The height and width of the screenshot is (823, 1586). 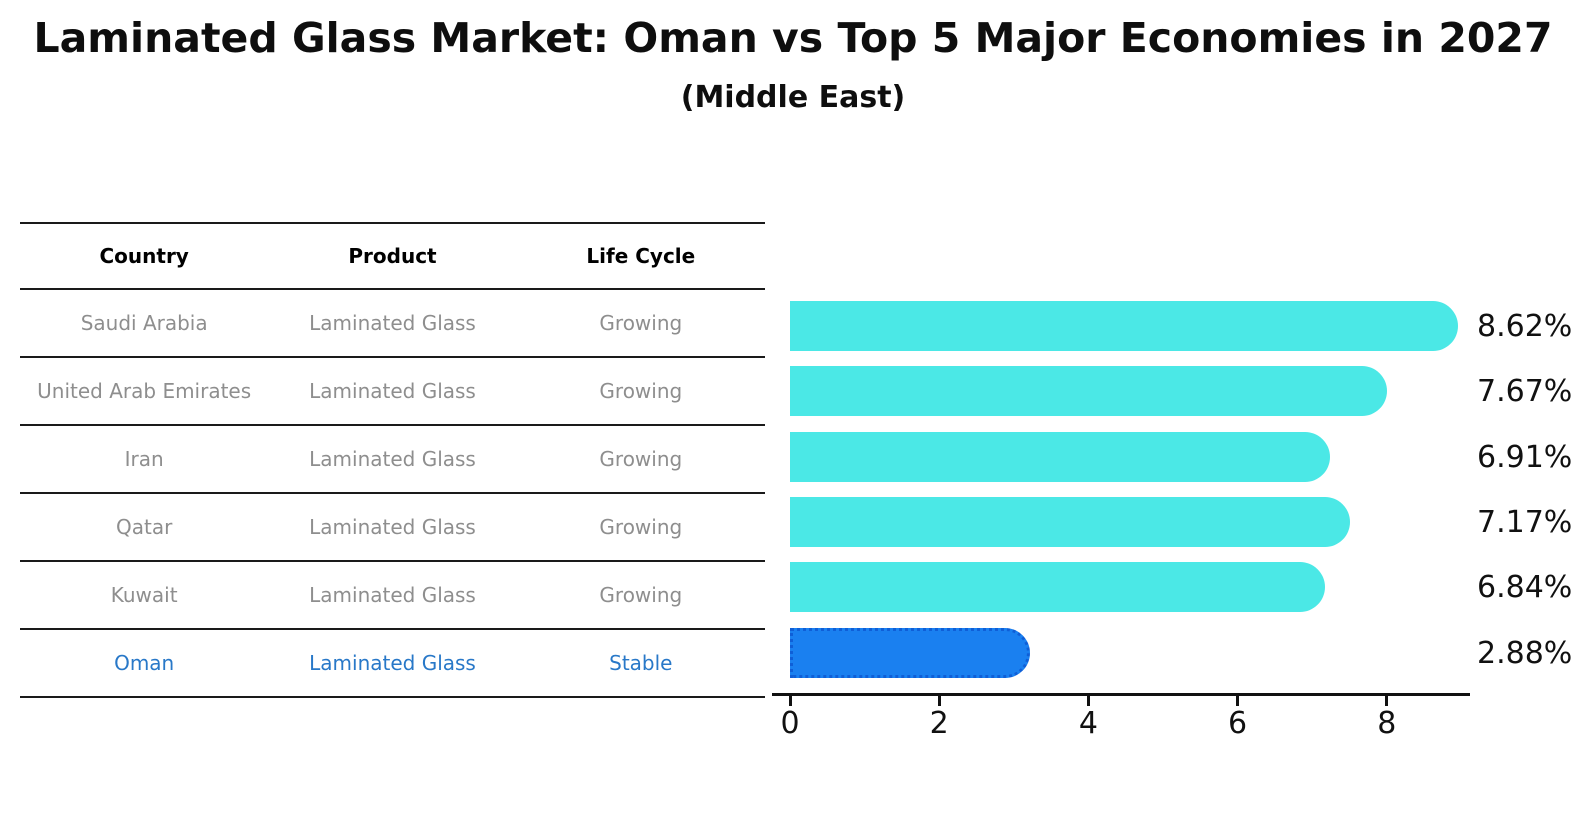 I want to click on table-cell-country: Oman, so click(x=144, y=663).